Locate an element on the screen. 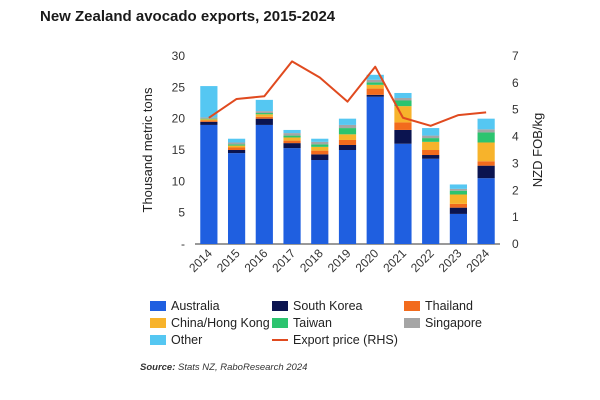  source-label: Source: is located at coordinates (158, 367).